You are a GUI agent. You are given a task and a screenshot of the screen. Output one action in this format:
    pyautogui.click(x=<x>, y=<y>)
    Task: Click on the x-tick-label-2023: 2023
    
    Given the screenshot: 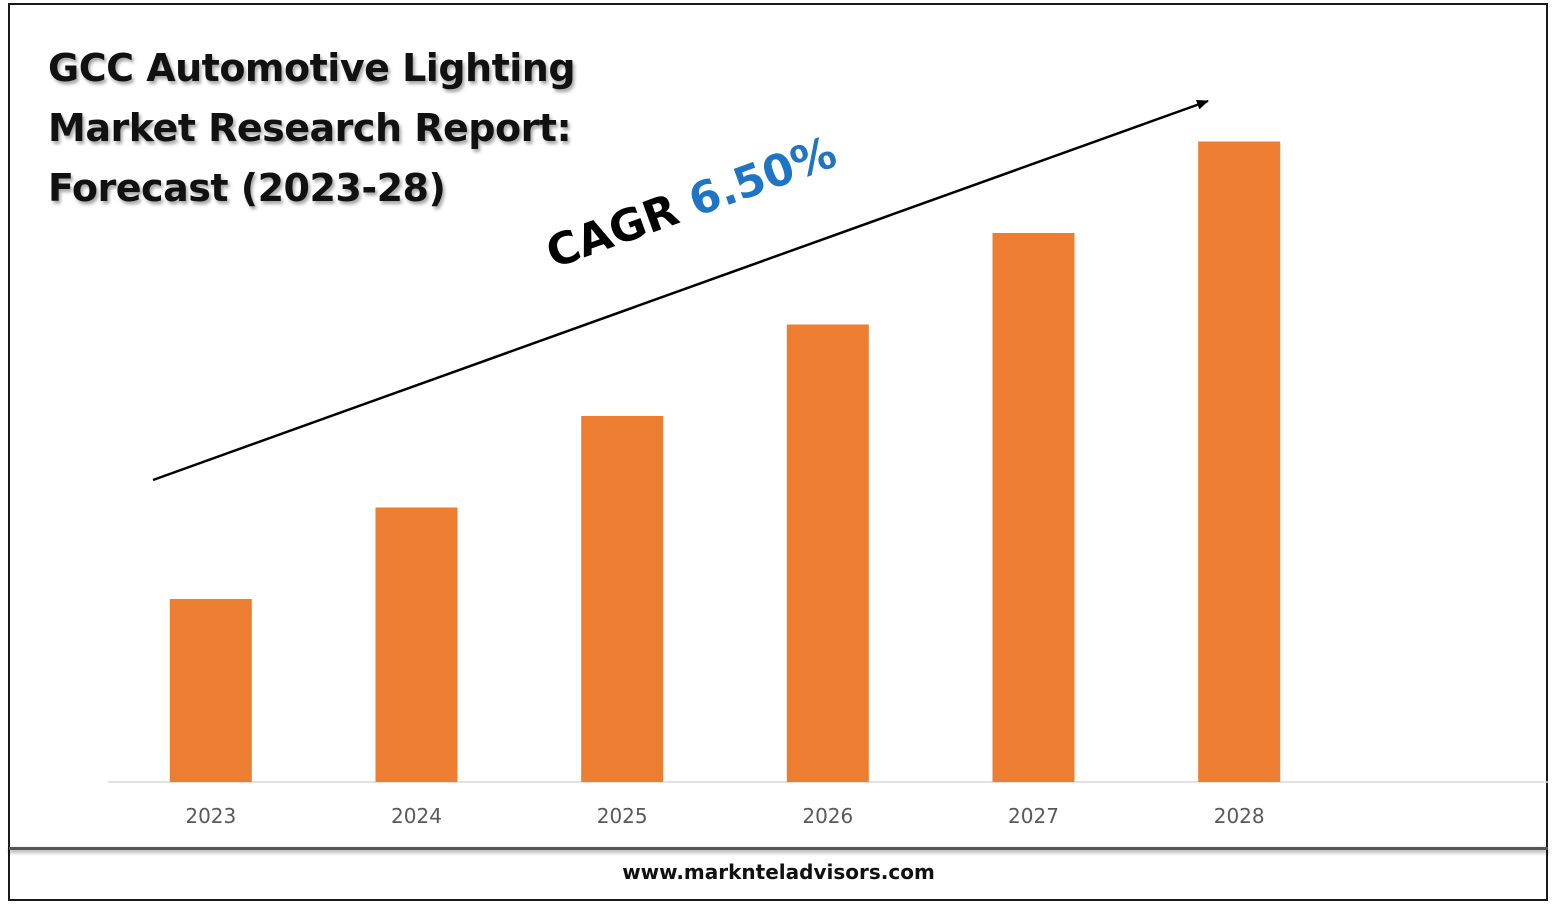 What is the action you would take?
    pyautogui.click(x=210, y=816)
    